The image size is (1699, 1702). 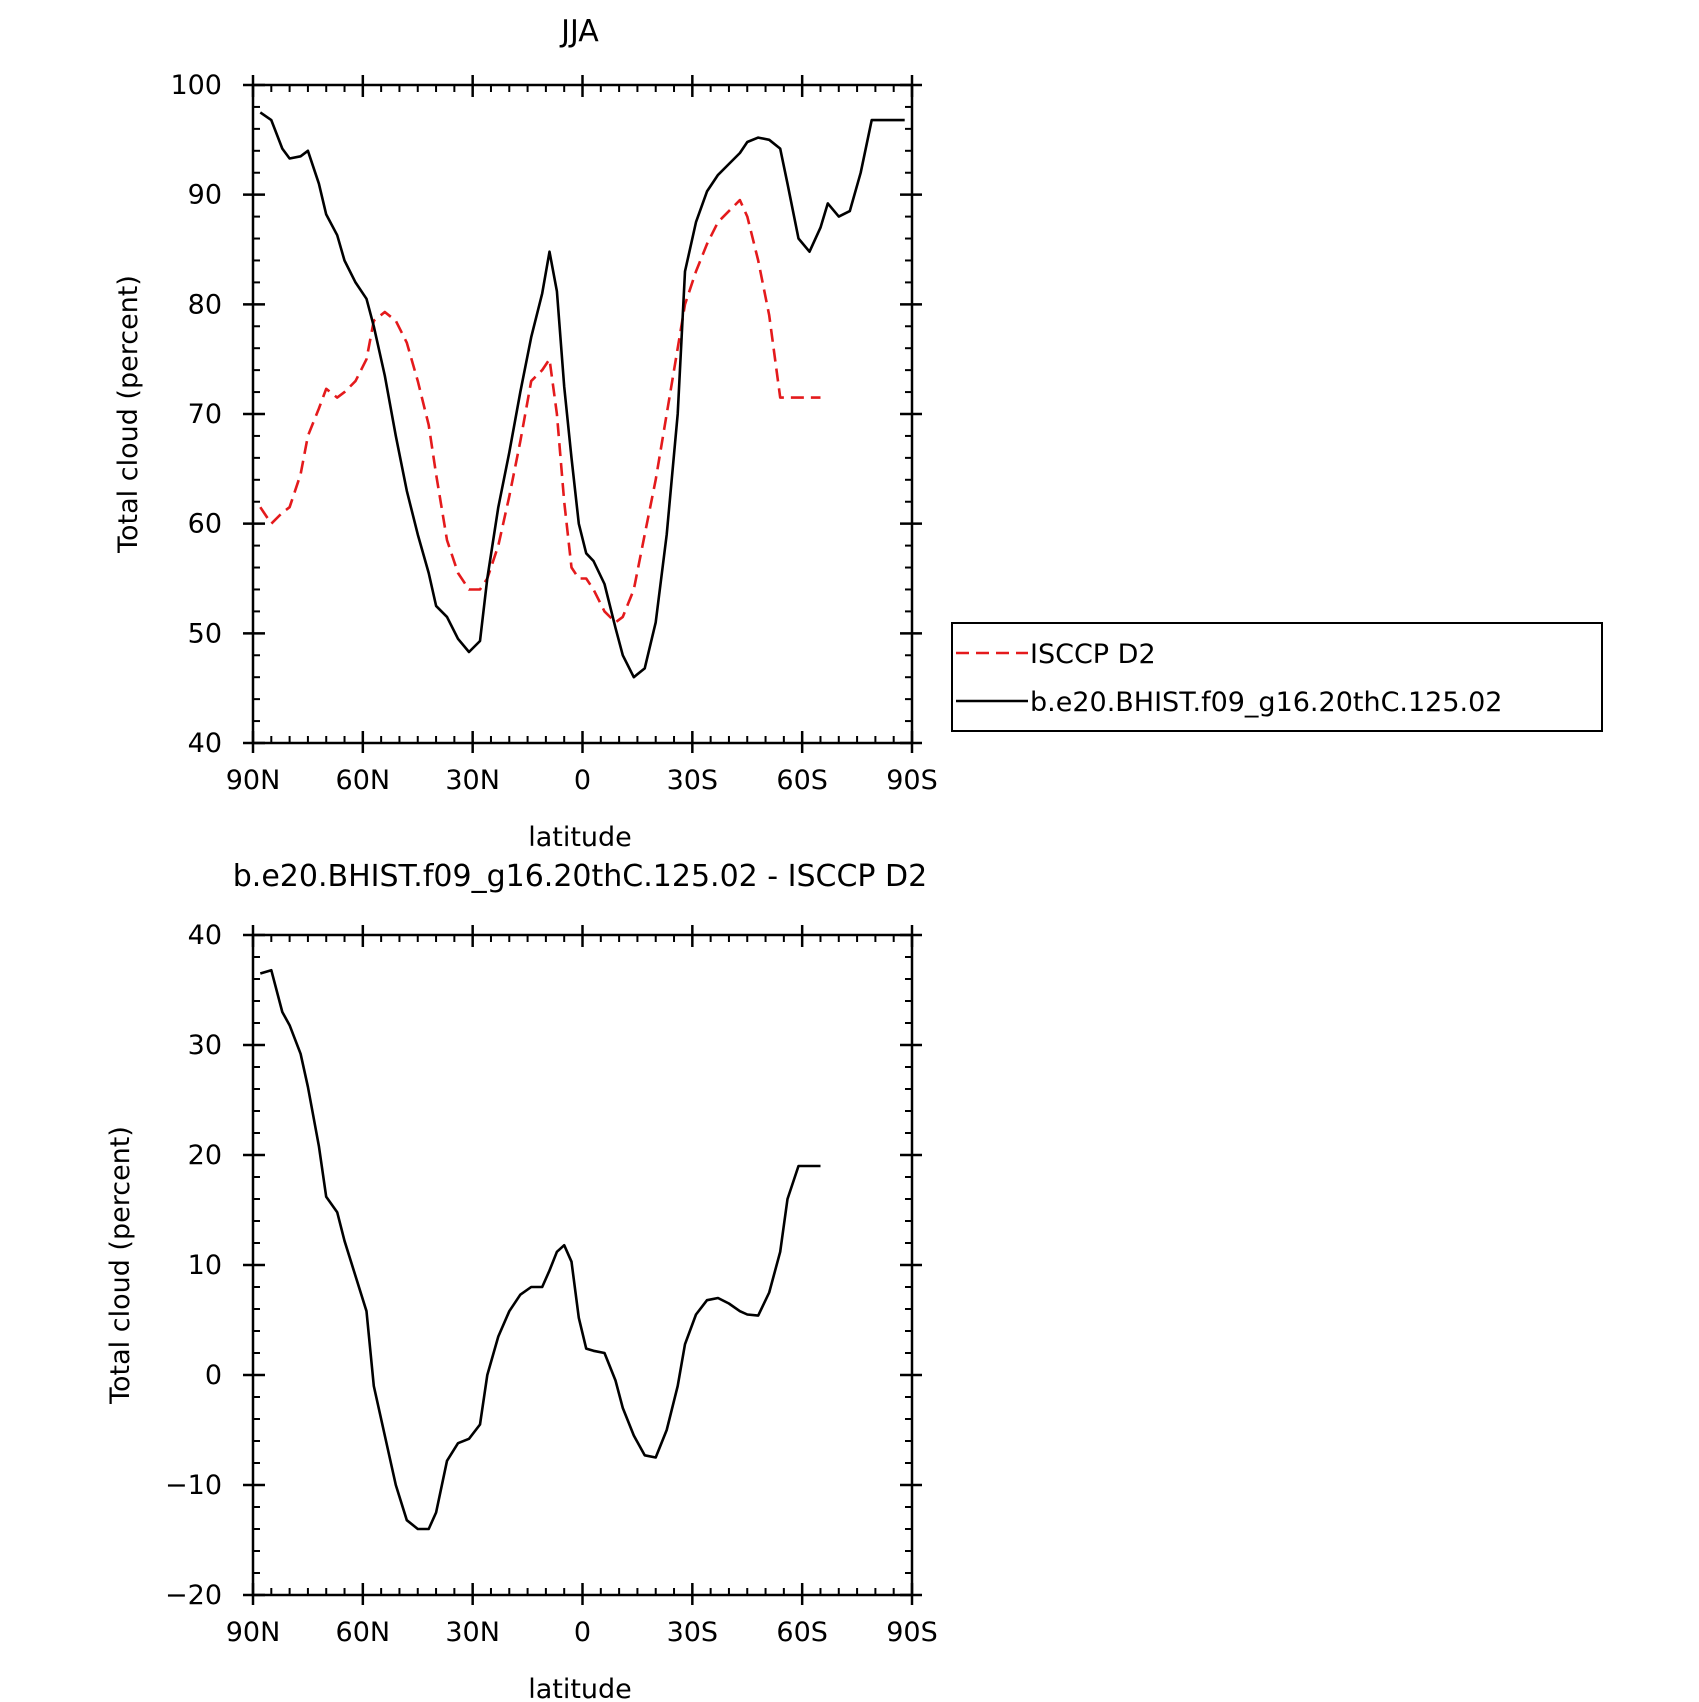 I want to click on top-panel-series, so click(x=582, y=395).